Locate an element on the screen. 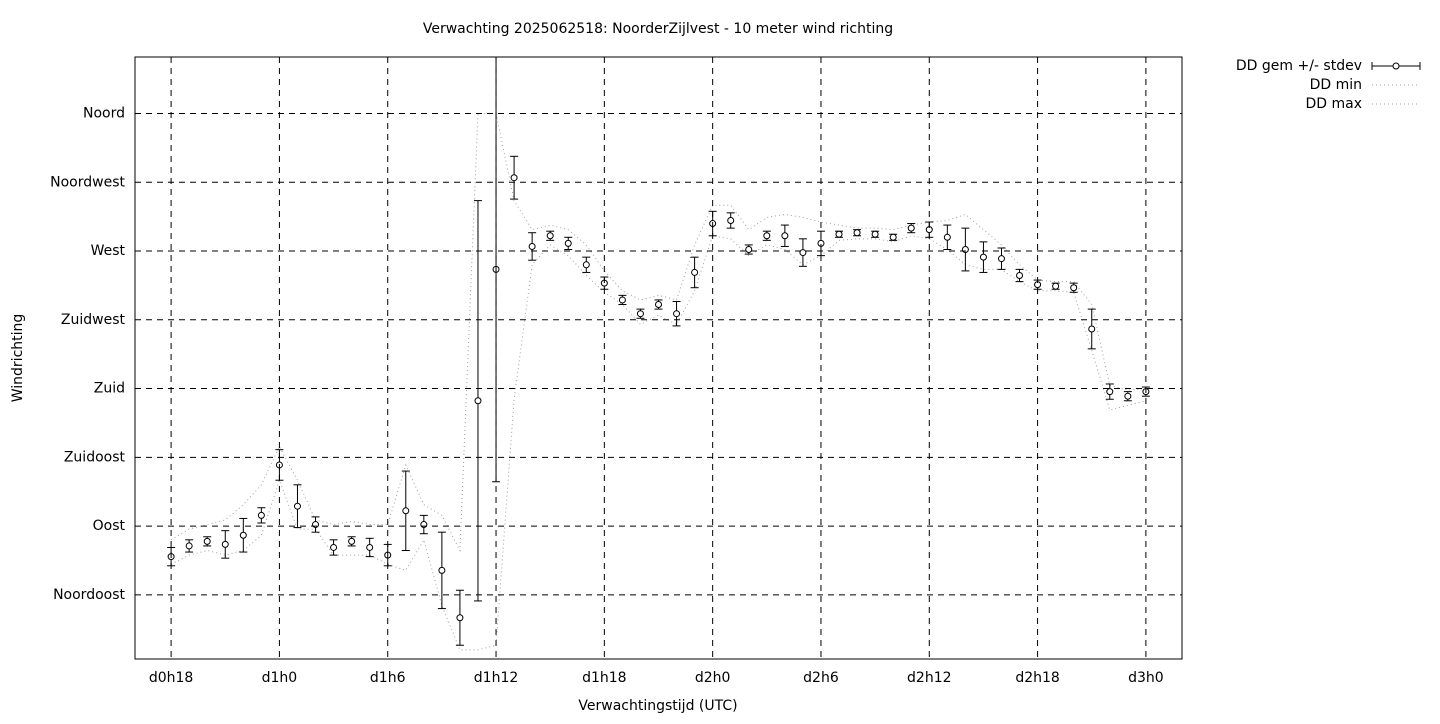 This screenshot has width=1440, height=724. x-tick-label: d1h0 is located at coordinates (280, 678).